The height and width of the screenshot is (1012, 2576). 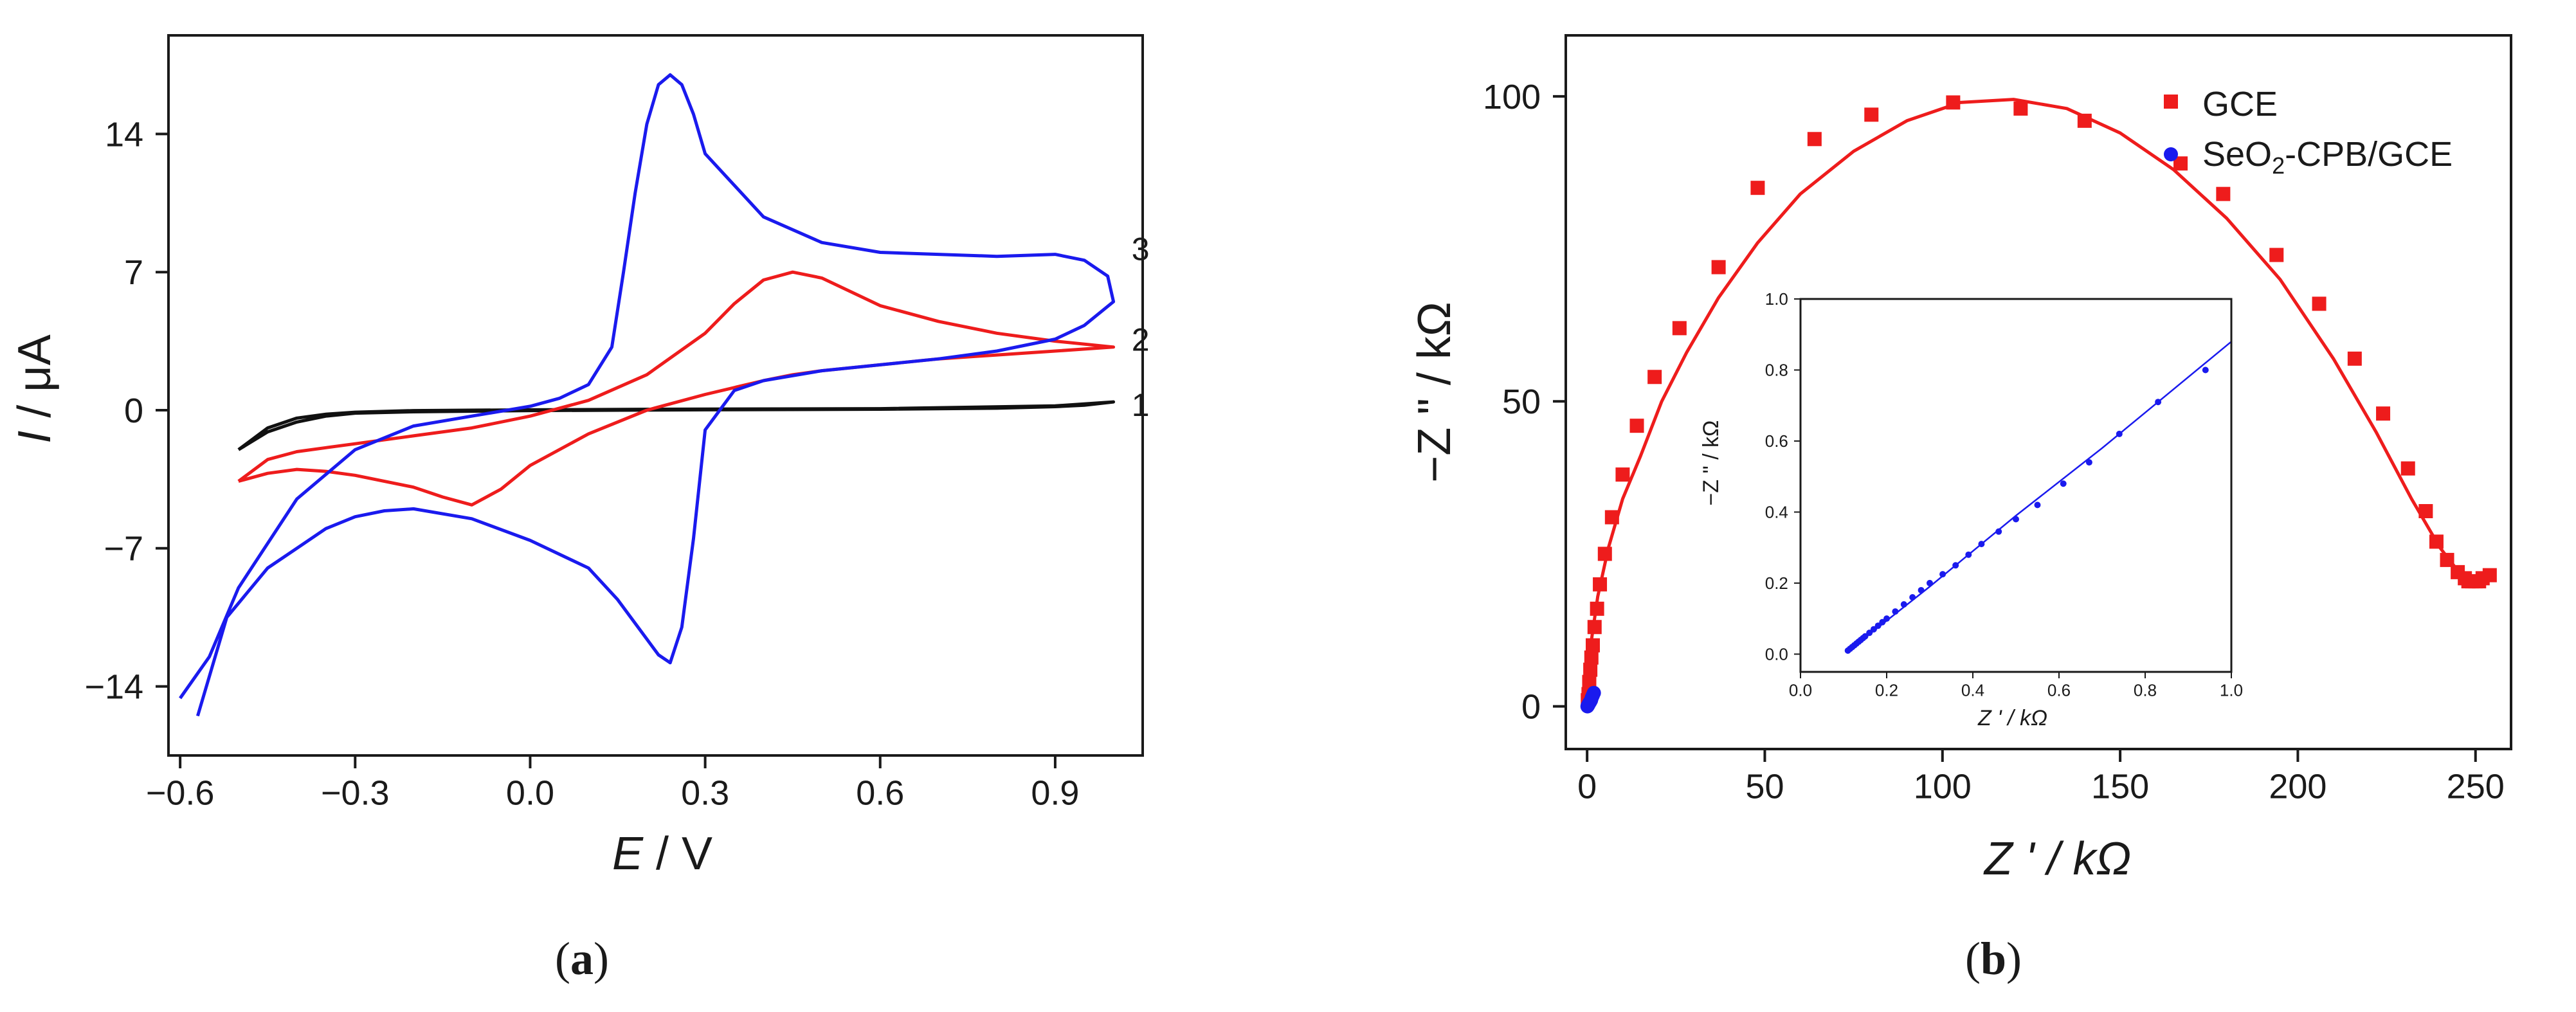 What do you see at coordinates (1512, 97) in the screenshot?
I see `nyquist-y-tick-label: 100` at bounding box center [1512, 97].